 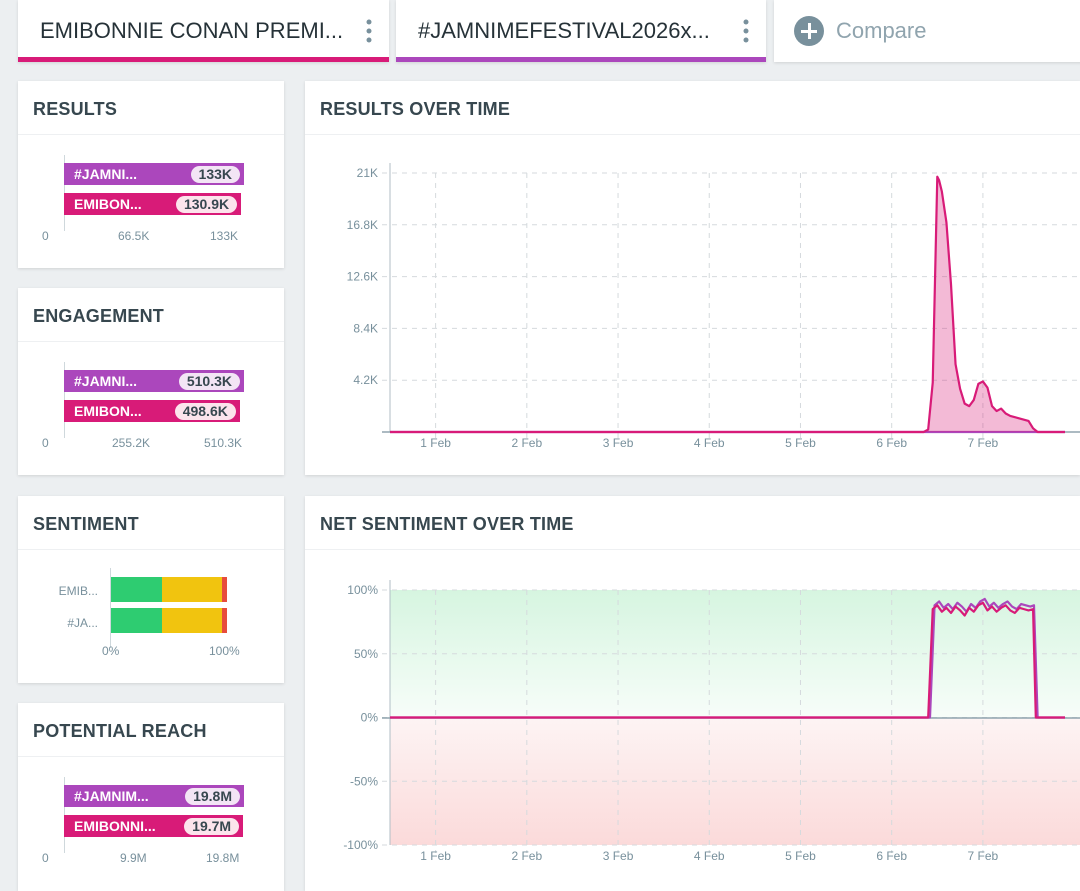 I want to click on add-circle-icon, so click(x=809, y=31).